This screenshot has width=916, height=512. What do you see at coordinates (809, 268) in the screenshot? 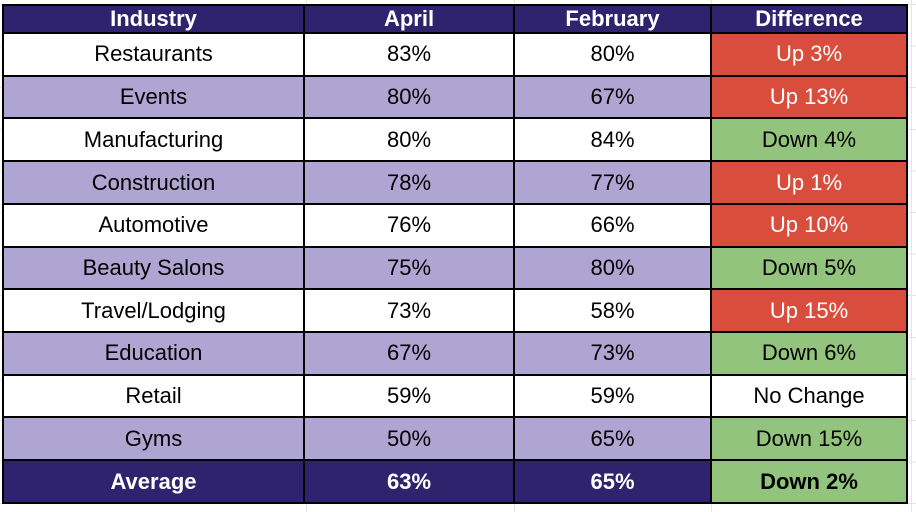
I see `difference-cell: Down 5%` at bounding box center [809, 268].